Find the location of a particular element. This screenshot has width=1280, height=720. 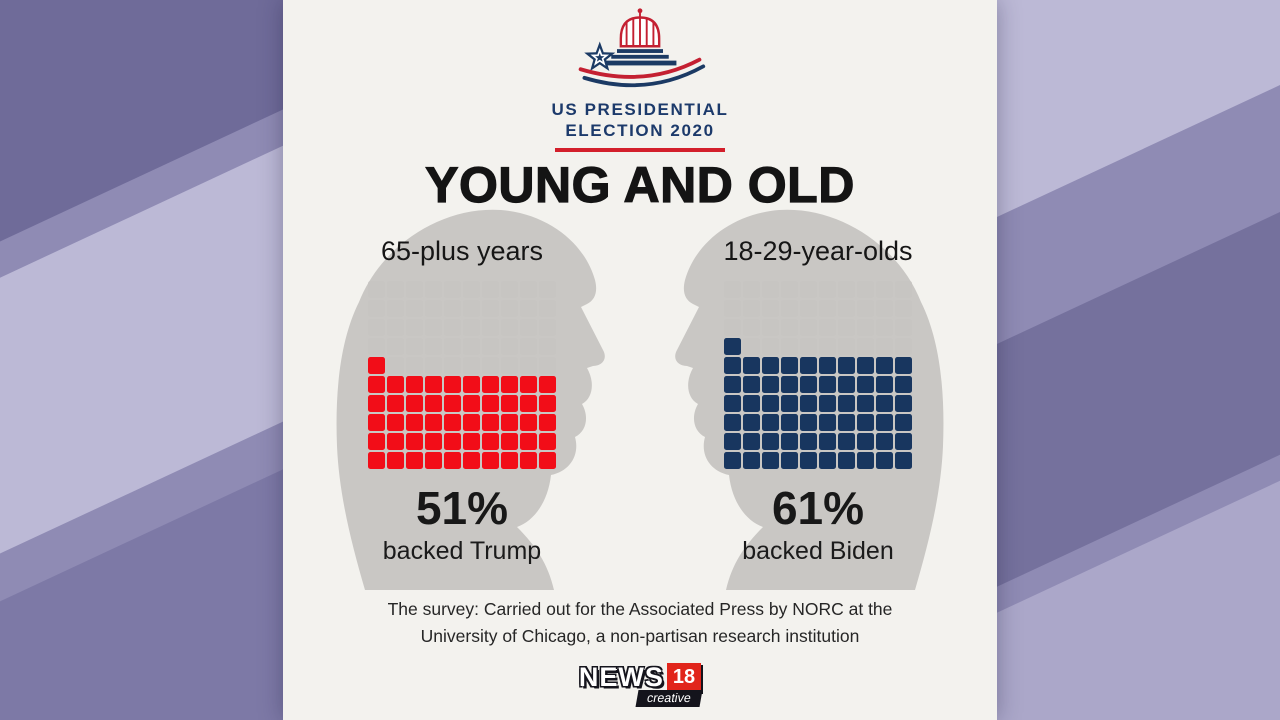

news18-creative-label: creative is located at coordinates (669, 698).